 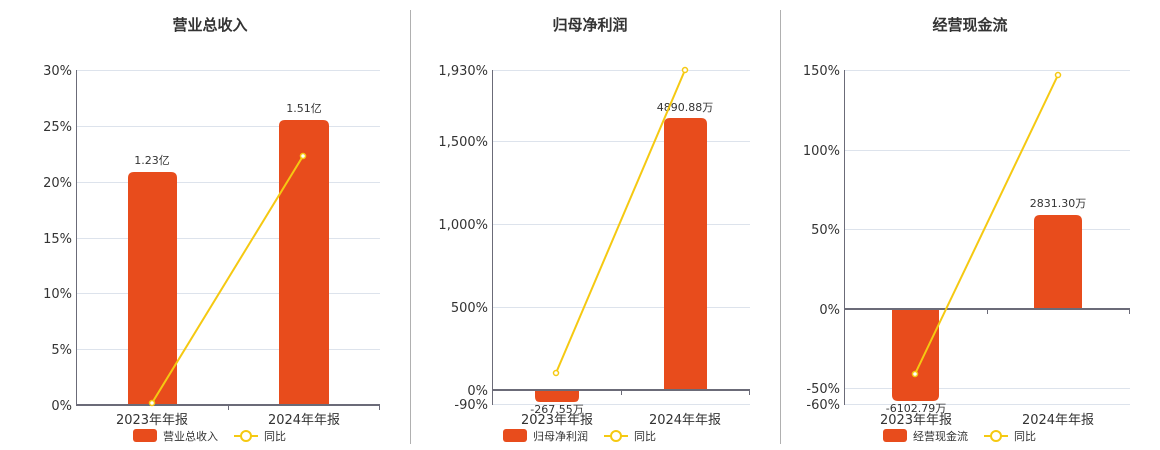 I want to click on legend-bar-label: 归母净利润, so click(x=560, y=436).